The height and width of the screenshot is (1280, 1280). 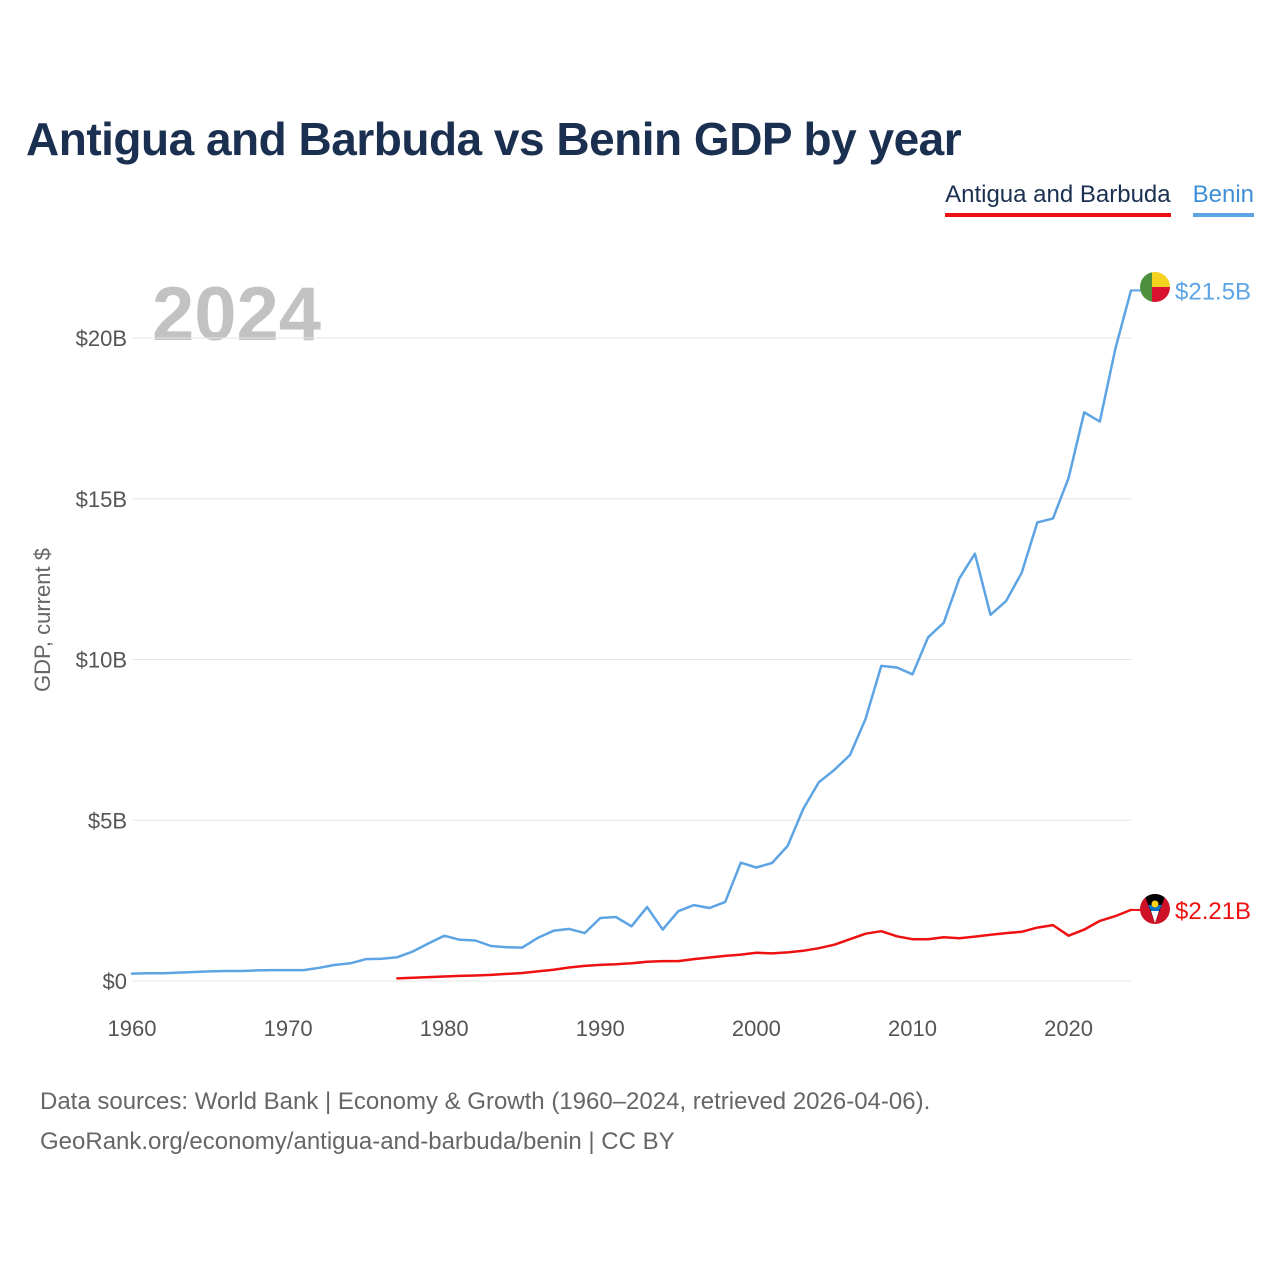 I want to click on x-tick-label: 2010, so click(x=912, y=1028).